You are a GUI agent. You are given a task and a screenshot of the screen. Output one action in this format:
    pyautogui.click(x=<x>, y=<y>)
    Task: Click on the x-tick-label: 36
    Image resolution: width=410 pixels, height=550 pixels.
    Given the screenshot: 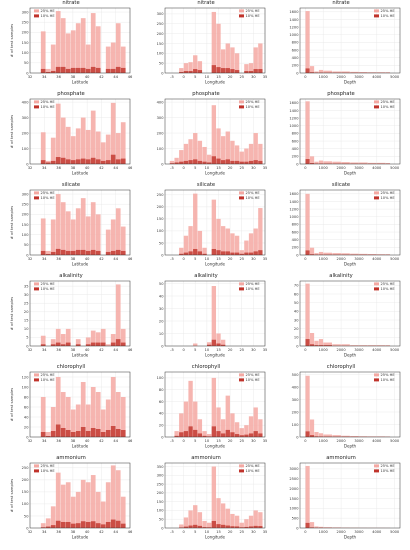 What is the action you would take?
    pyautogui.click(x=58, y=350)
    